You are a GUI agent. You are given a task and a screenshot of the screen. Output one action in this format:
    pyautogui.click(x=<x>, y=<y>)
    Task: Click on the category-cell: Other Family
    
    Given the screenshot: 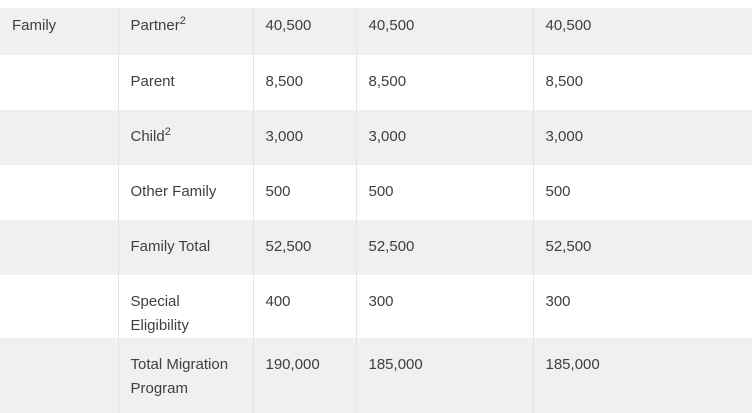 What is the action you would take?
    pyautogui.click(x=185, y=192)
    